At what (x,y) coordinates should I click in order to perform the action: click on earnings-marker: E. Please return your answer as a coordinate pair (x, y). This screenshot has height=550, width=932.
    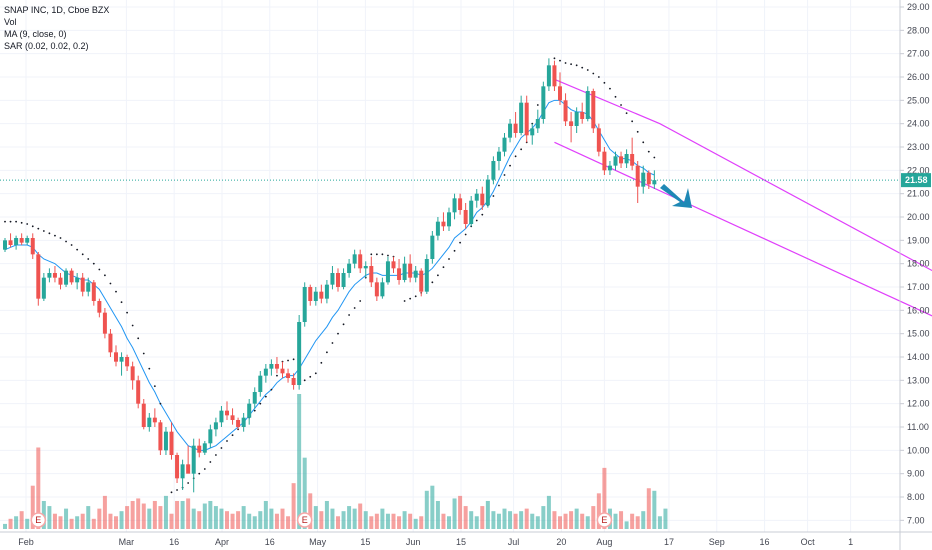
    Looking at the image, I should click on (604, 520).